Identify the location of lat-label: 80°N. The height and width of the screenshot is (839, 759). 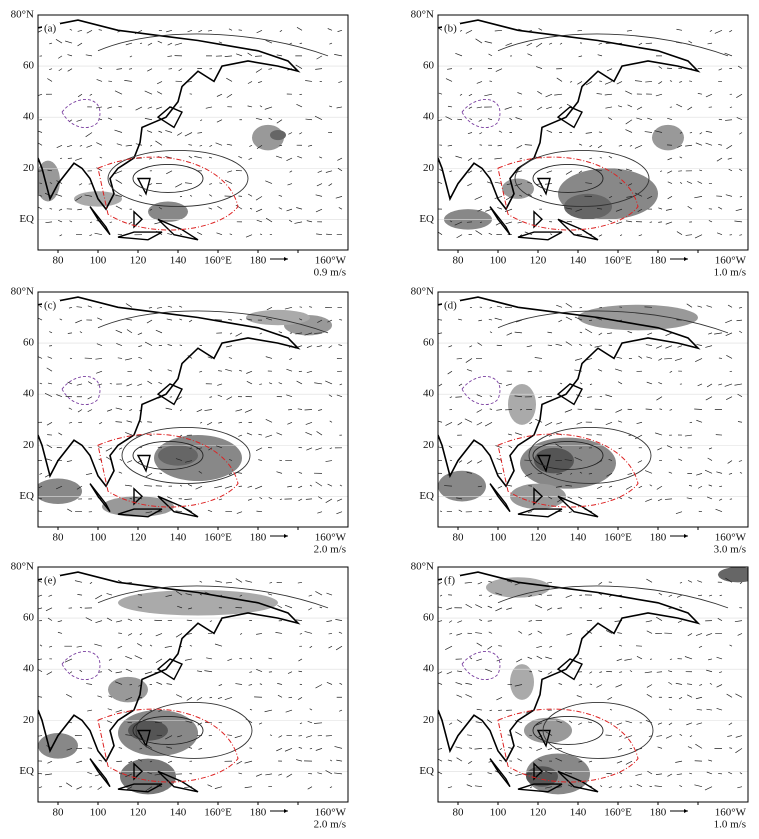
(22, 15).